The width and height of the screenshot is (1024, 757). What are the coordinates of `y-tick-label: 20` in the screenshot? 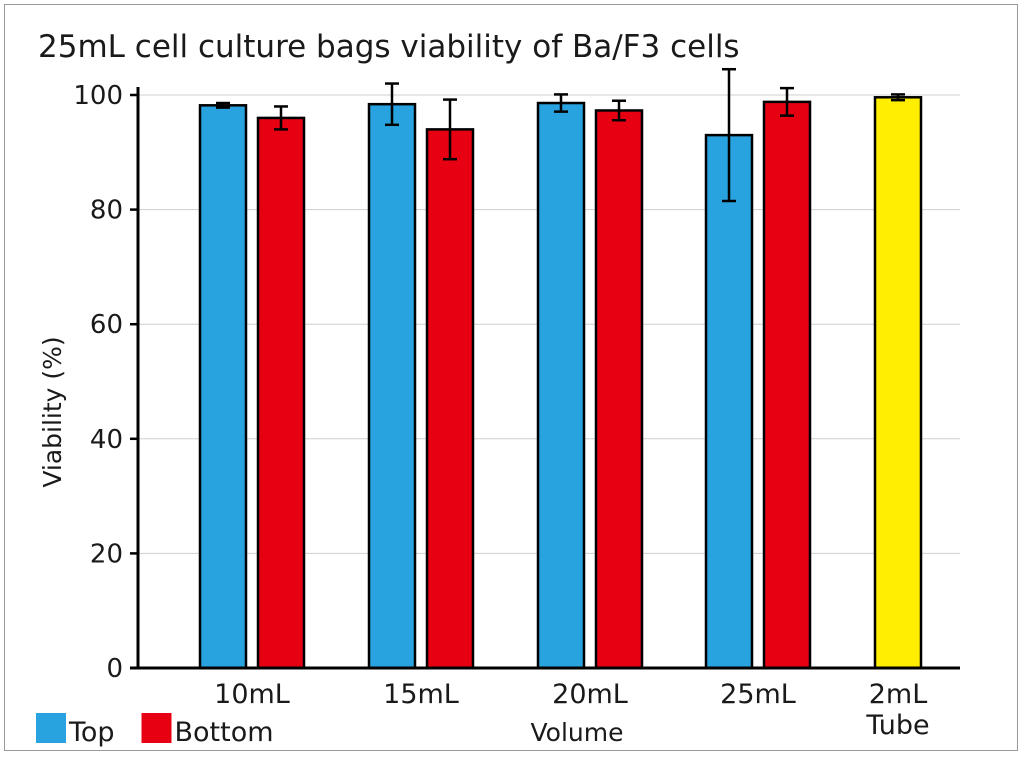 It's located at (106, 554).